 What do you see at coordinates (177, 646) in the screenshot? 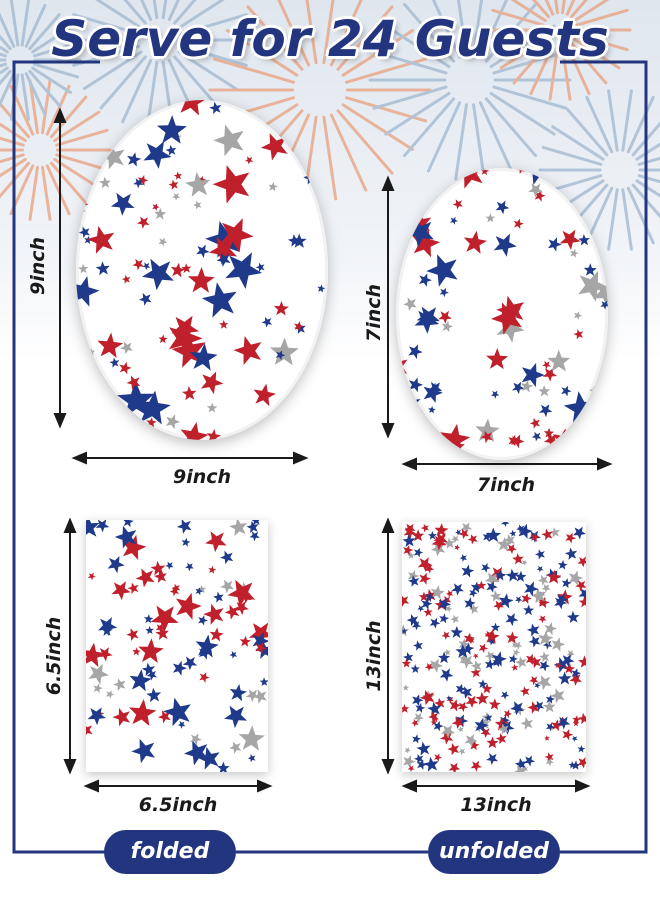
I see `folded-napkin` at bounding box center [177, 646].